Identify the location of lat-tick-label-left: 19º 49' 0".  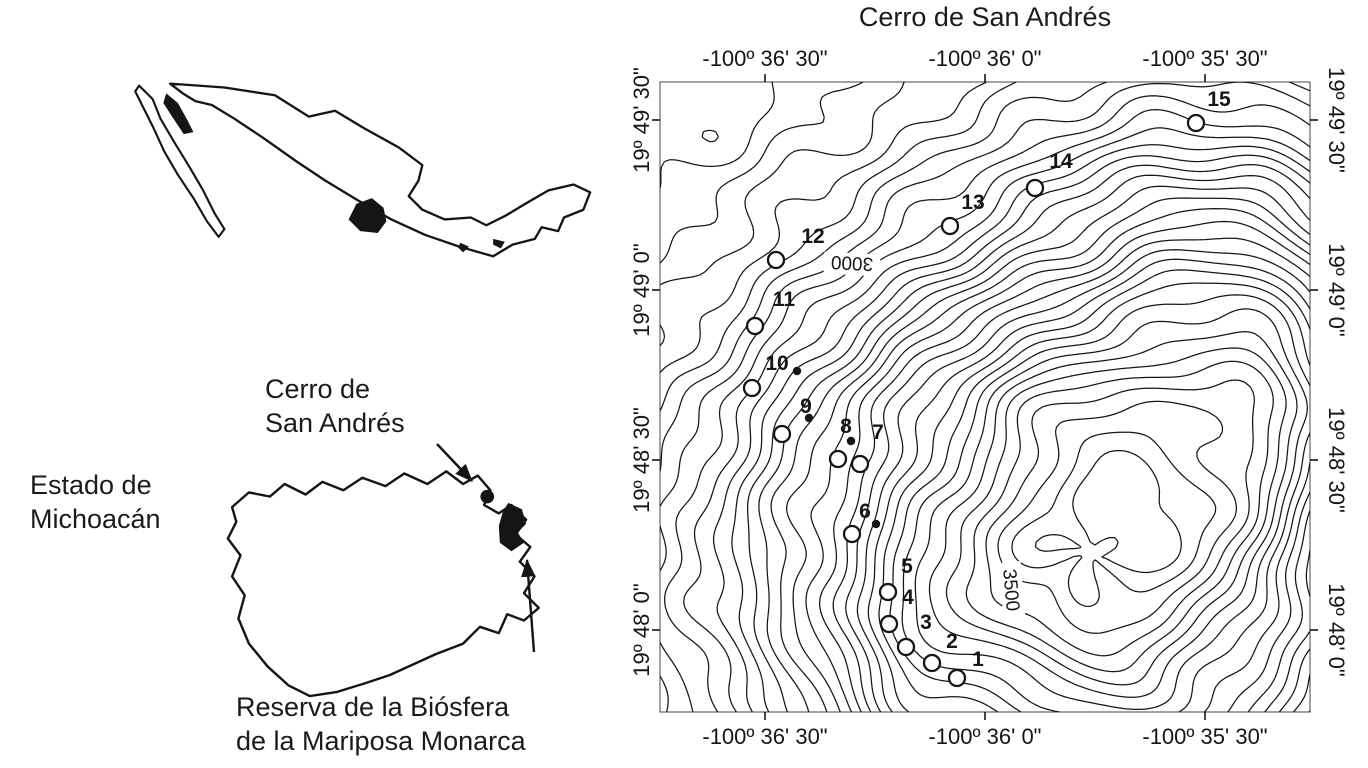
(641, 289).